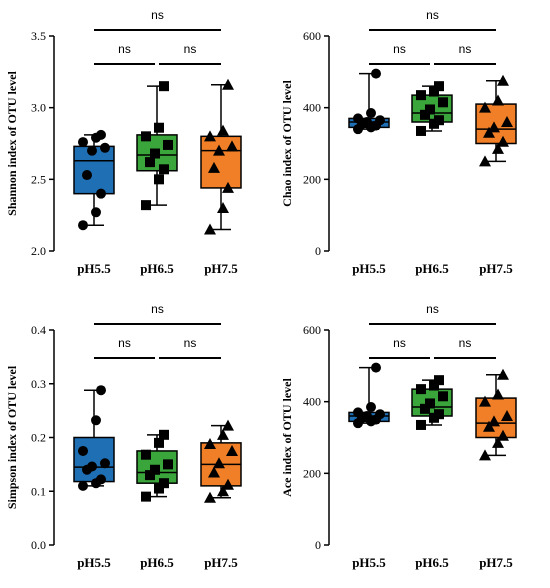 This screenshot has height=588, width=550. What do you see at coordinates (38, 491) in the screenshot?
I see `y-tick-label: 0.1` at bounding box center [38, 491].